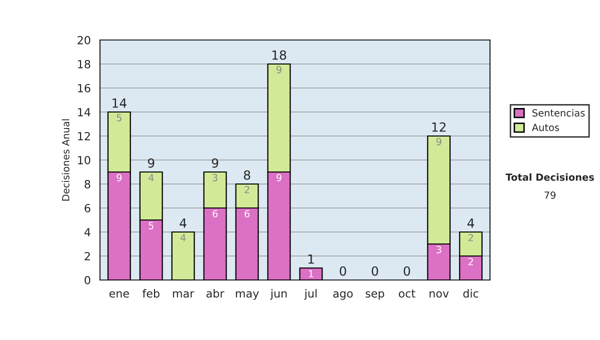 Image resolution: width=600 pixels, height=340 pixels. What do you see at coordinates (546, 128) in the screenshot?
I see `legend-label: Autos` at bounding box center [546, 128].